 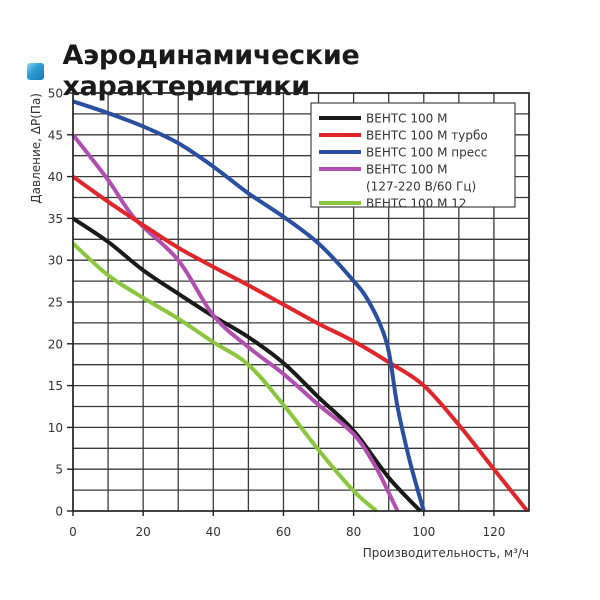 I want to click on x-tick-label: 60, so click(x=283, y=532).